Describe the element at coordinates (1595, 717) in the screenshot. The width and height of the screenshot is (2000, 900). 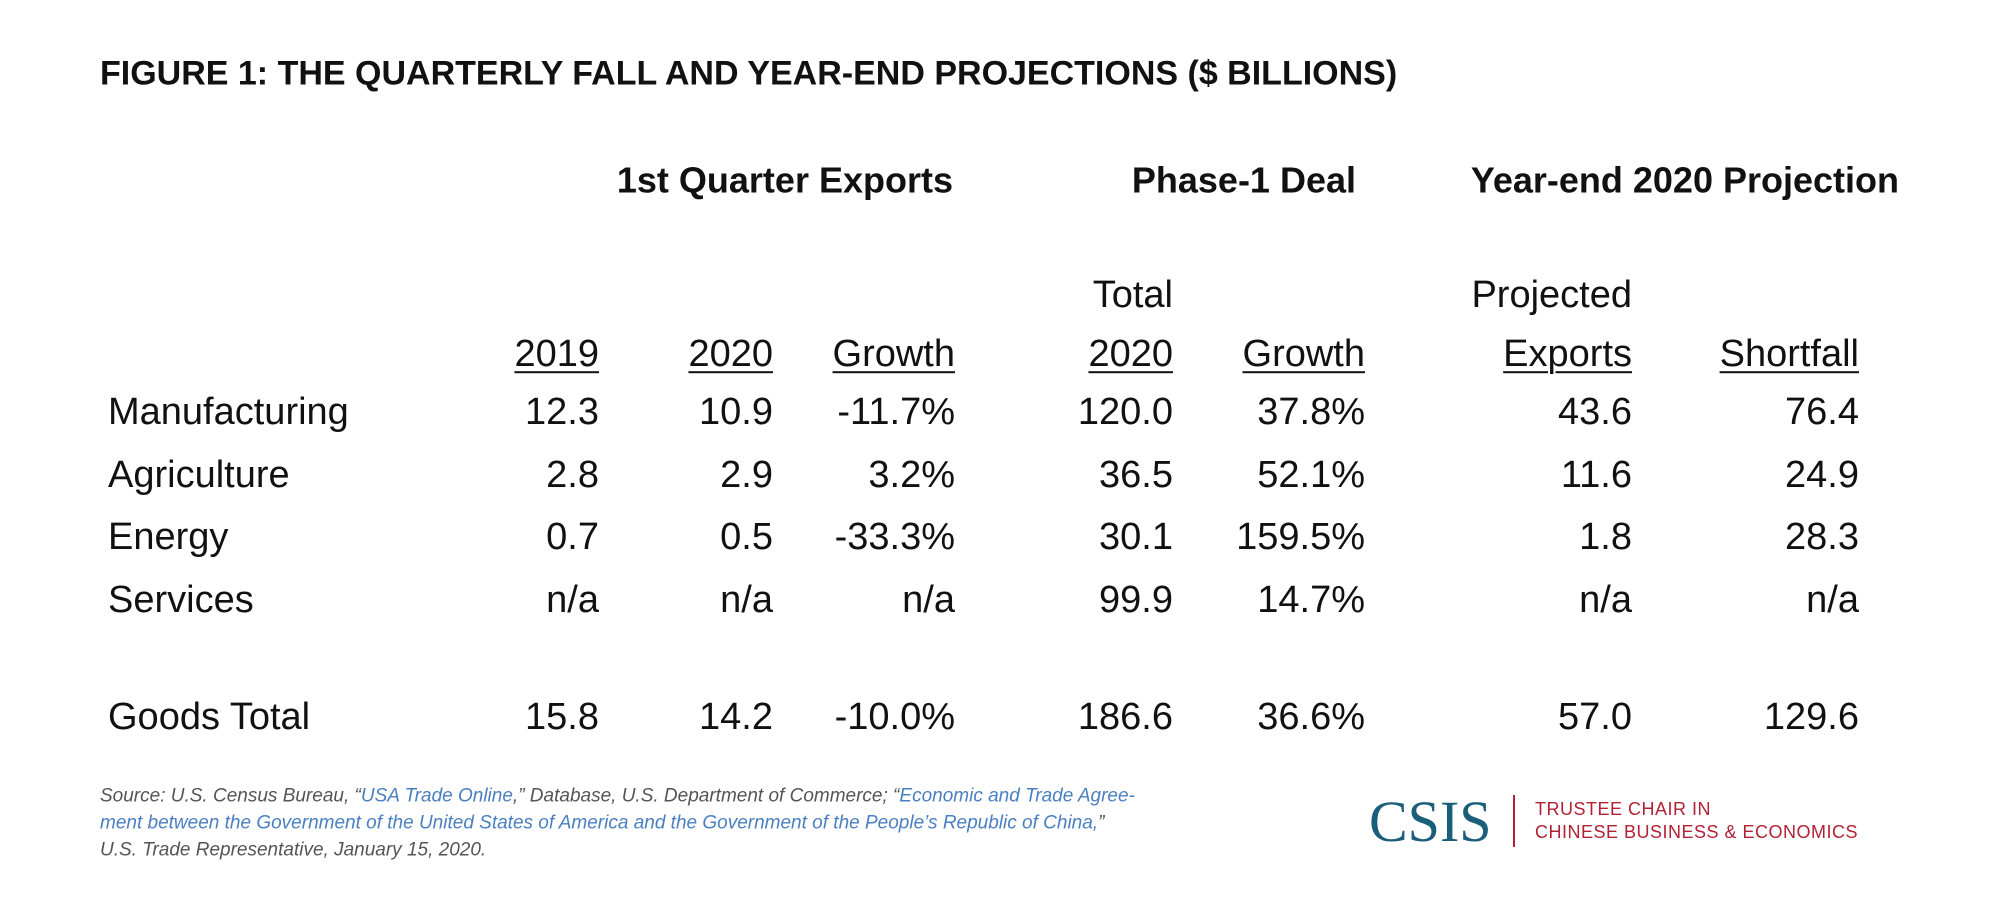
I see `cell: 57.0` at that location.